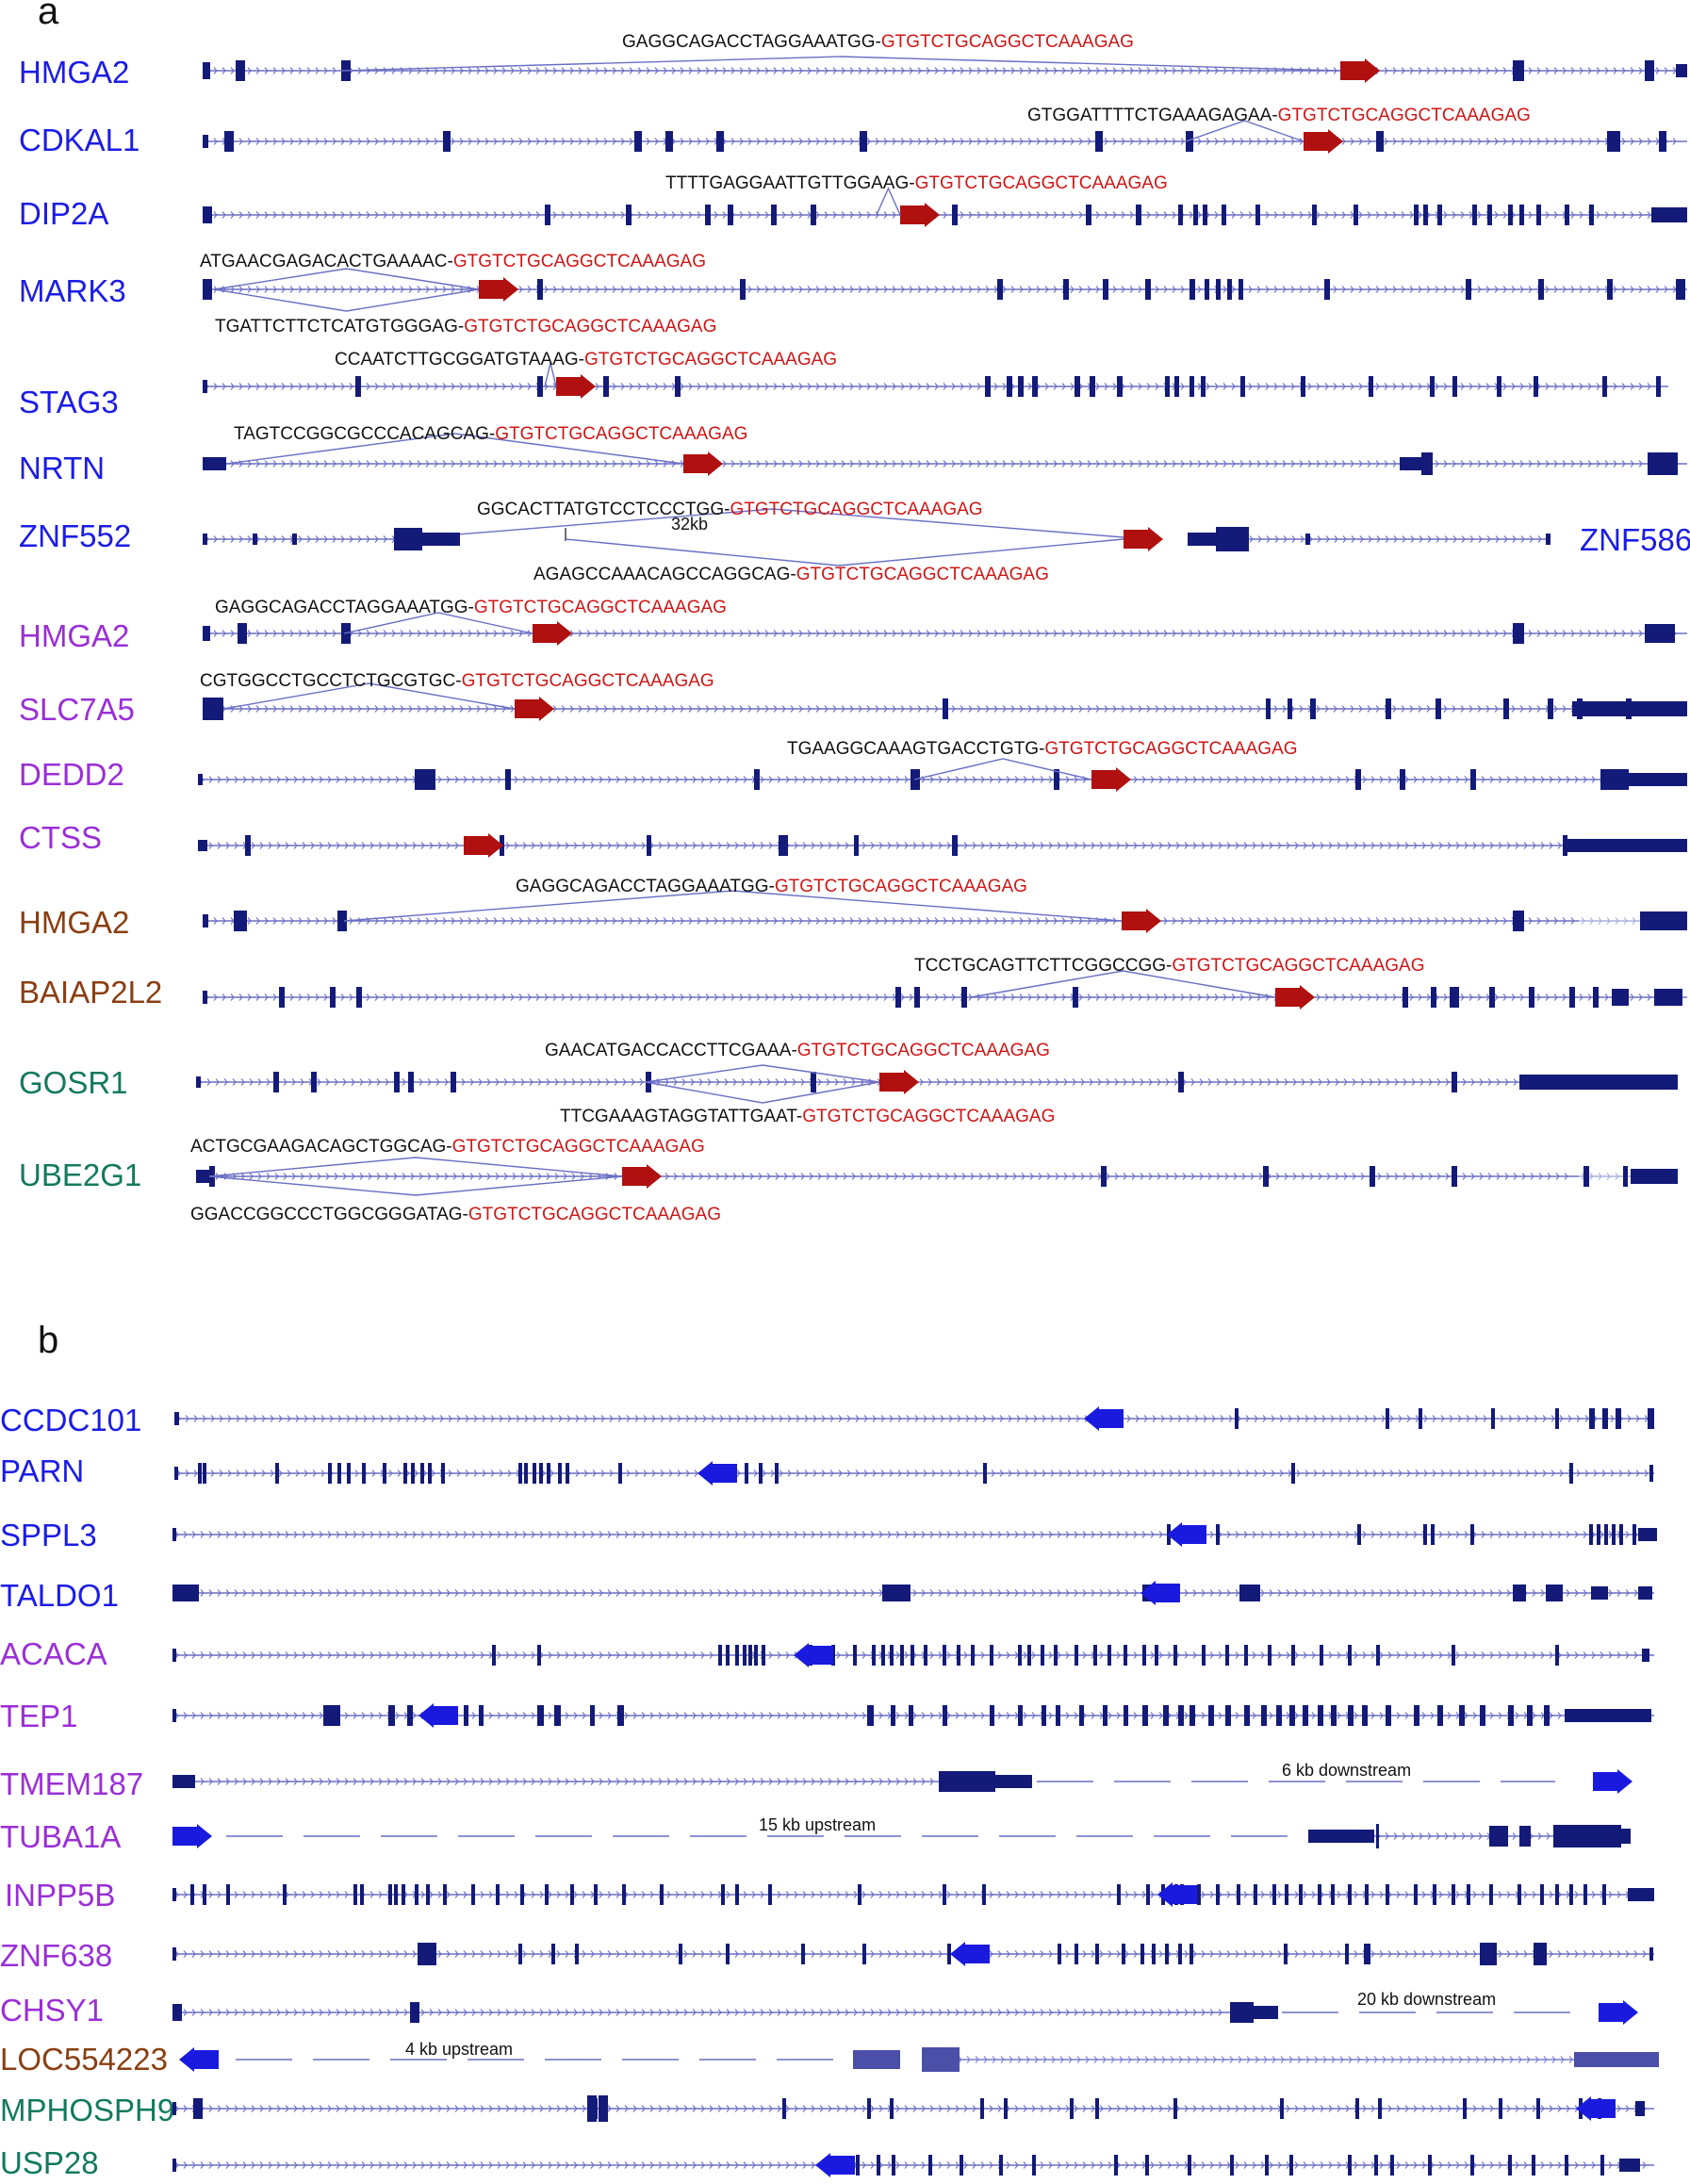 This screenshot has width=1690, height=2184. Describe the element at coordinates (827, 1956) in the screenshot. I see `gene-row-znf638: ZNF638` at that location.